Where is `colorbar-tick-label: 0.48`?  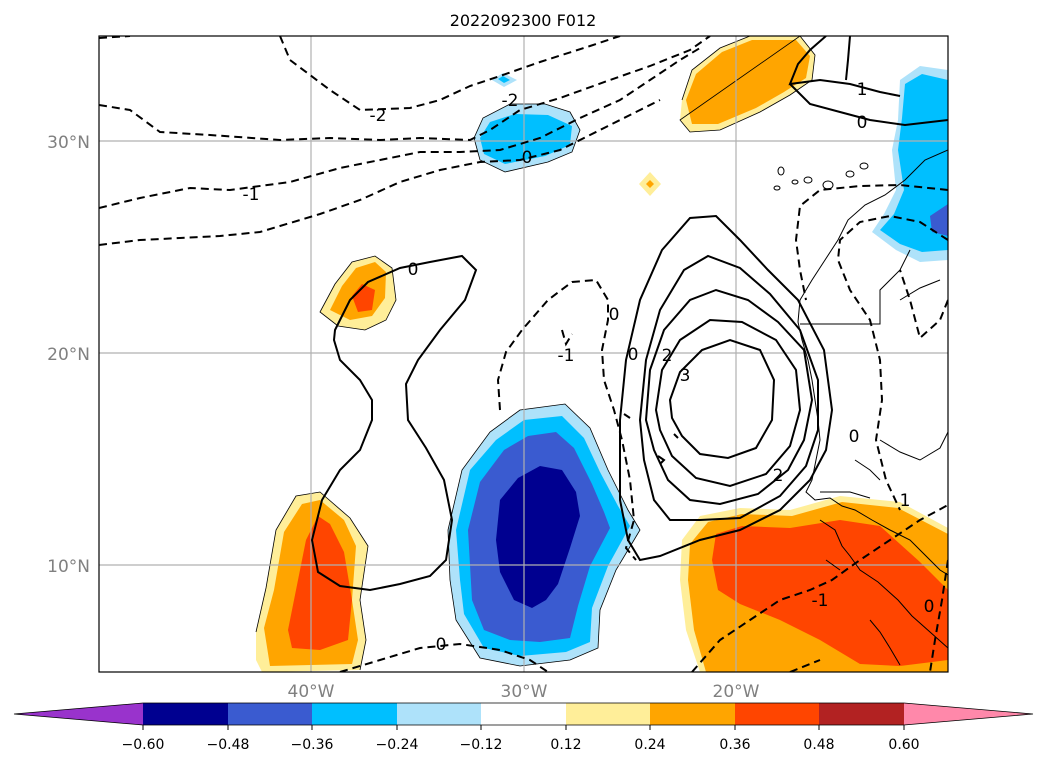 colorbar-tick-label: 0.48 is located at coordinates (818, 745).